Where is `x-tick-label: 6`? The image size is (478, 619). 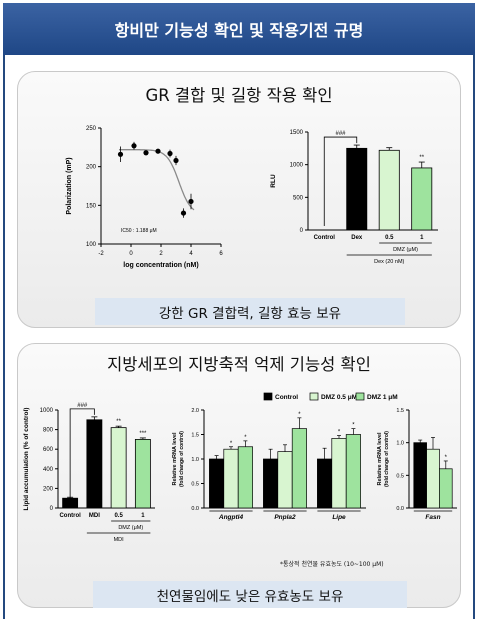
x-tick-label: 6 is located at coordinates (221, 254).